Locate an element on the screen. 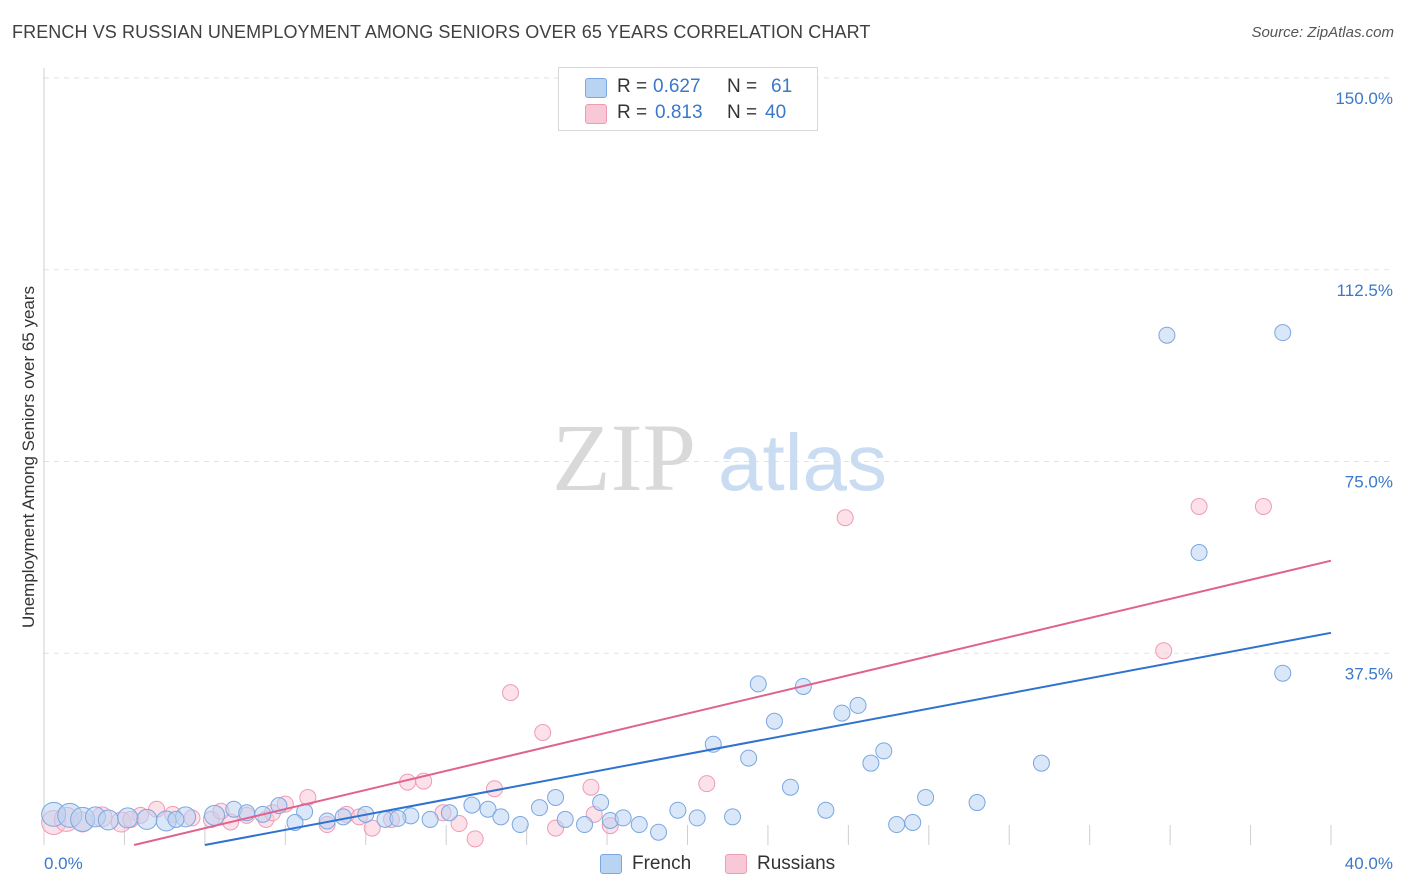 The image size is (1406, 892). french-legend-swatch is located at coordinates (611, 864).